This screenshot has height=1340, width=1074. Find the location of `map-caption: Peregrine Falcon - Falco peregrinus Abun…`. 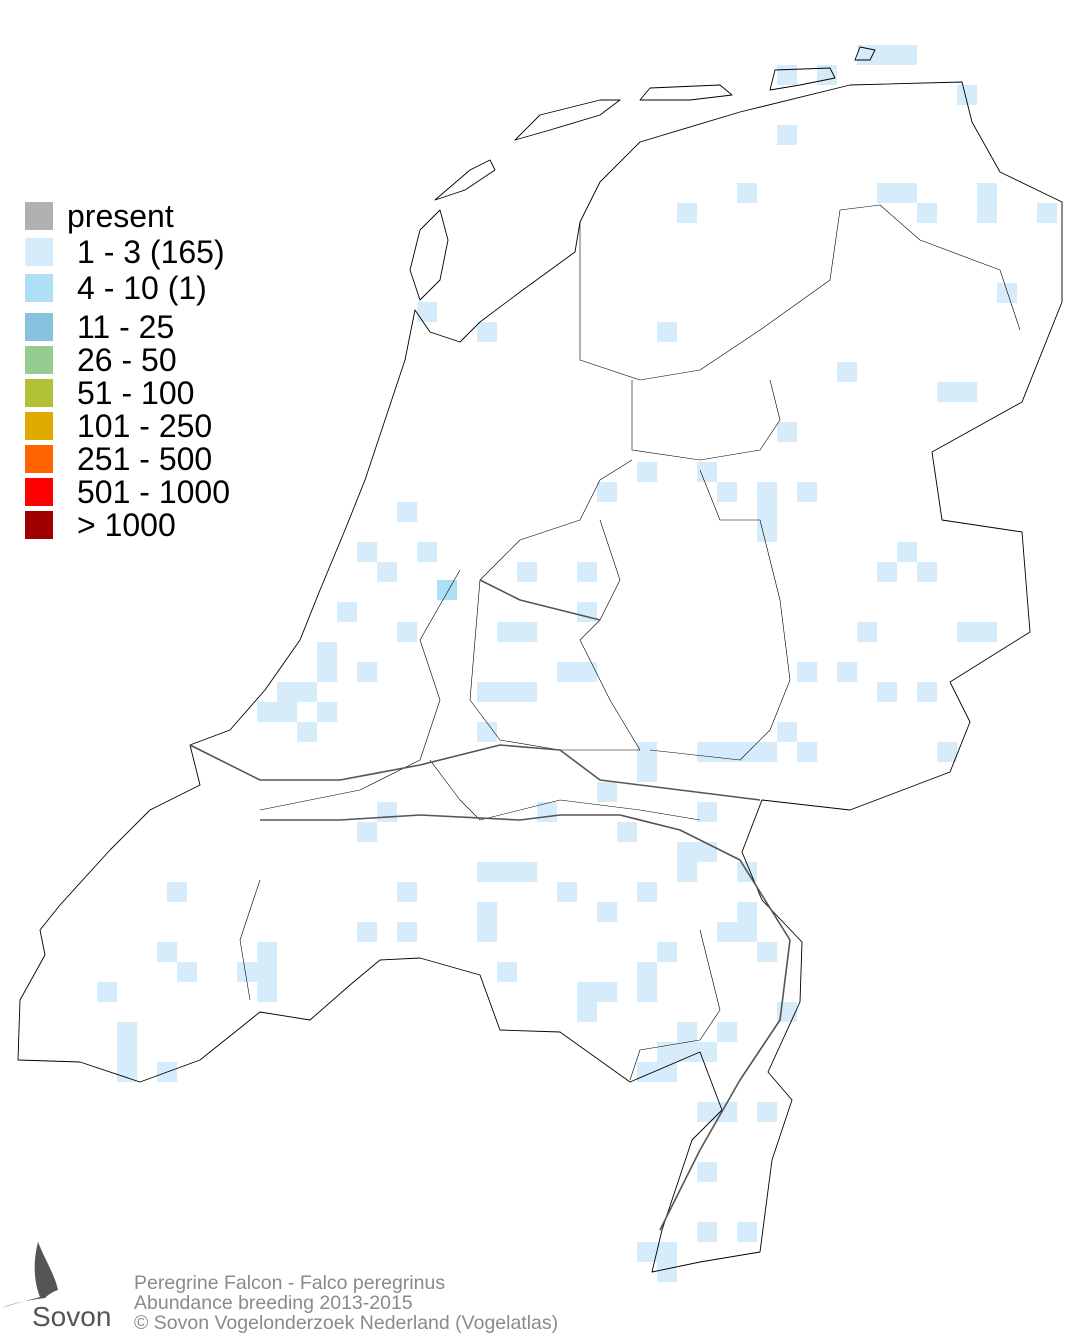

map-caption: Peregrine Falcon - Falco peregrinus Abun… is located at coordinates (346, 1303).